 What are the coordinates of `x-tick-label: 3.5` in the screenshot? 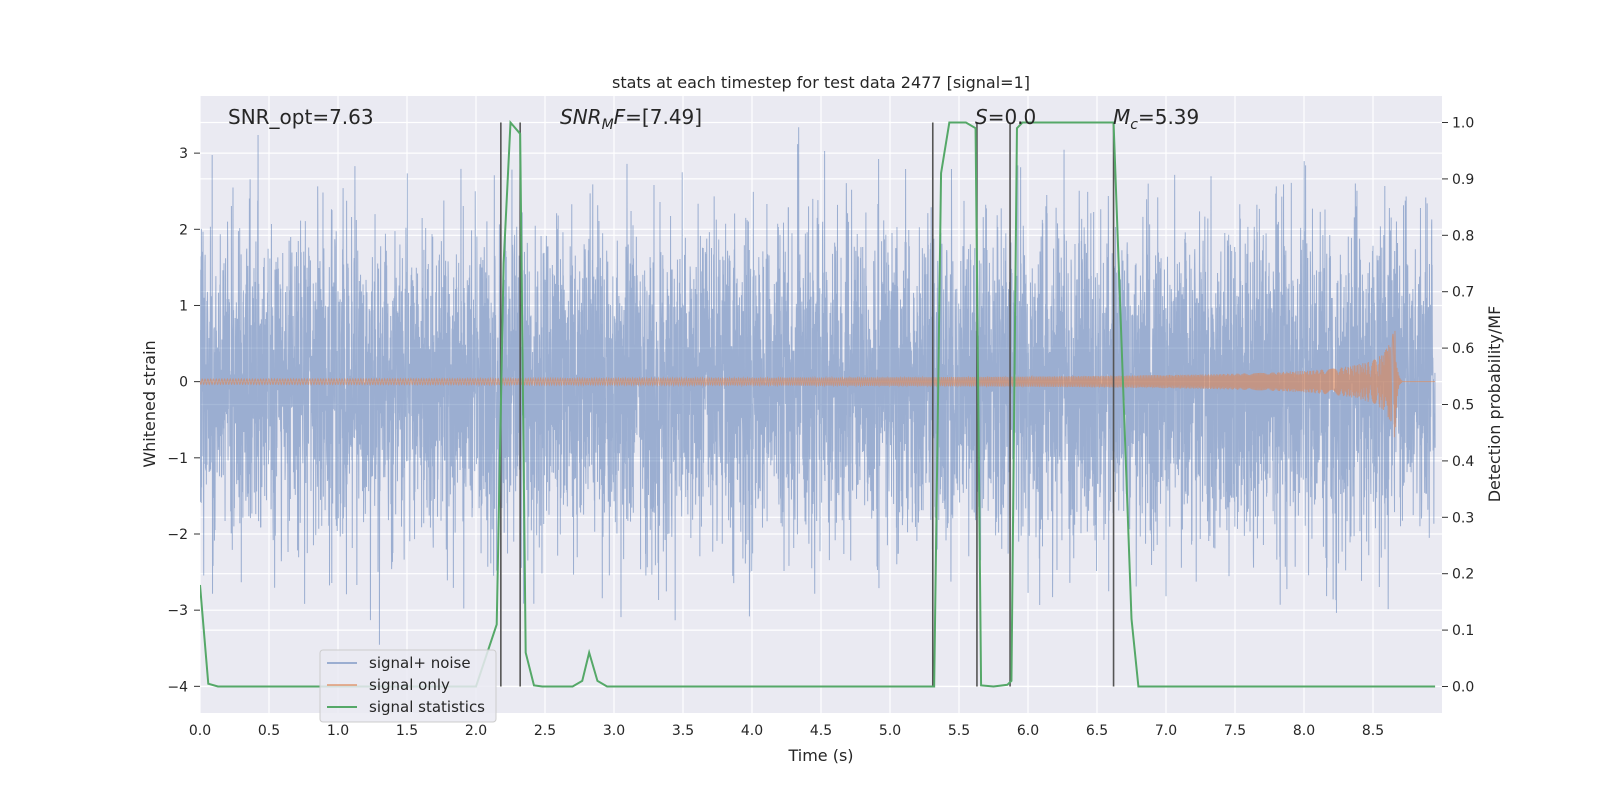 It's located at (683, 731).